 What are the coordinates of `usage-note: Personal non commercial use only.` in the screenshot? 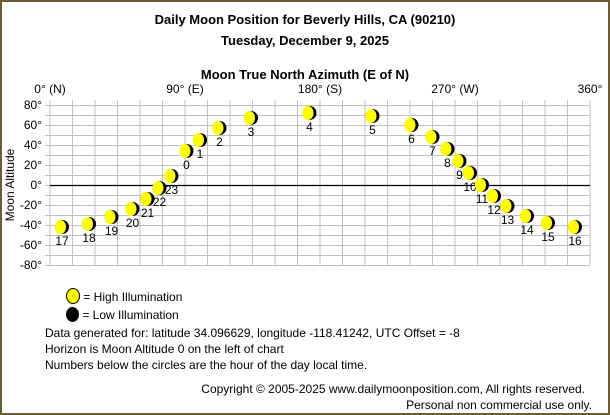 It's located at (499, 405).